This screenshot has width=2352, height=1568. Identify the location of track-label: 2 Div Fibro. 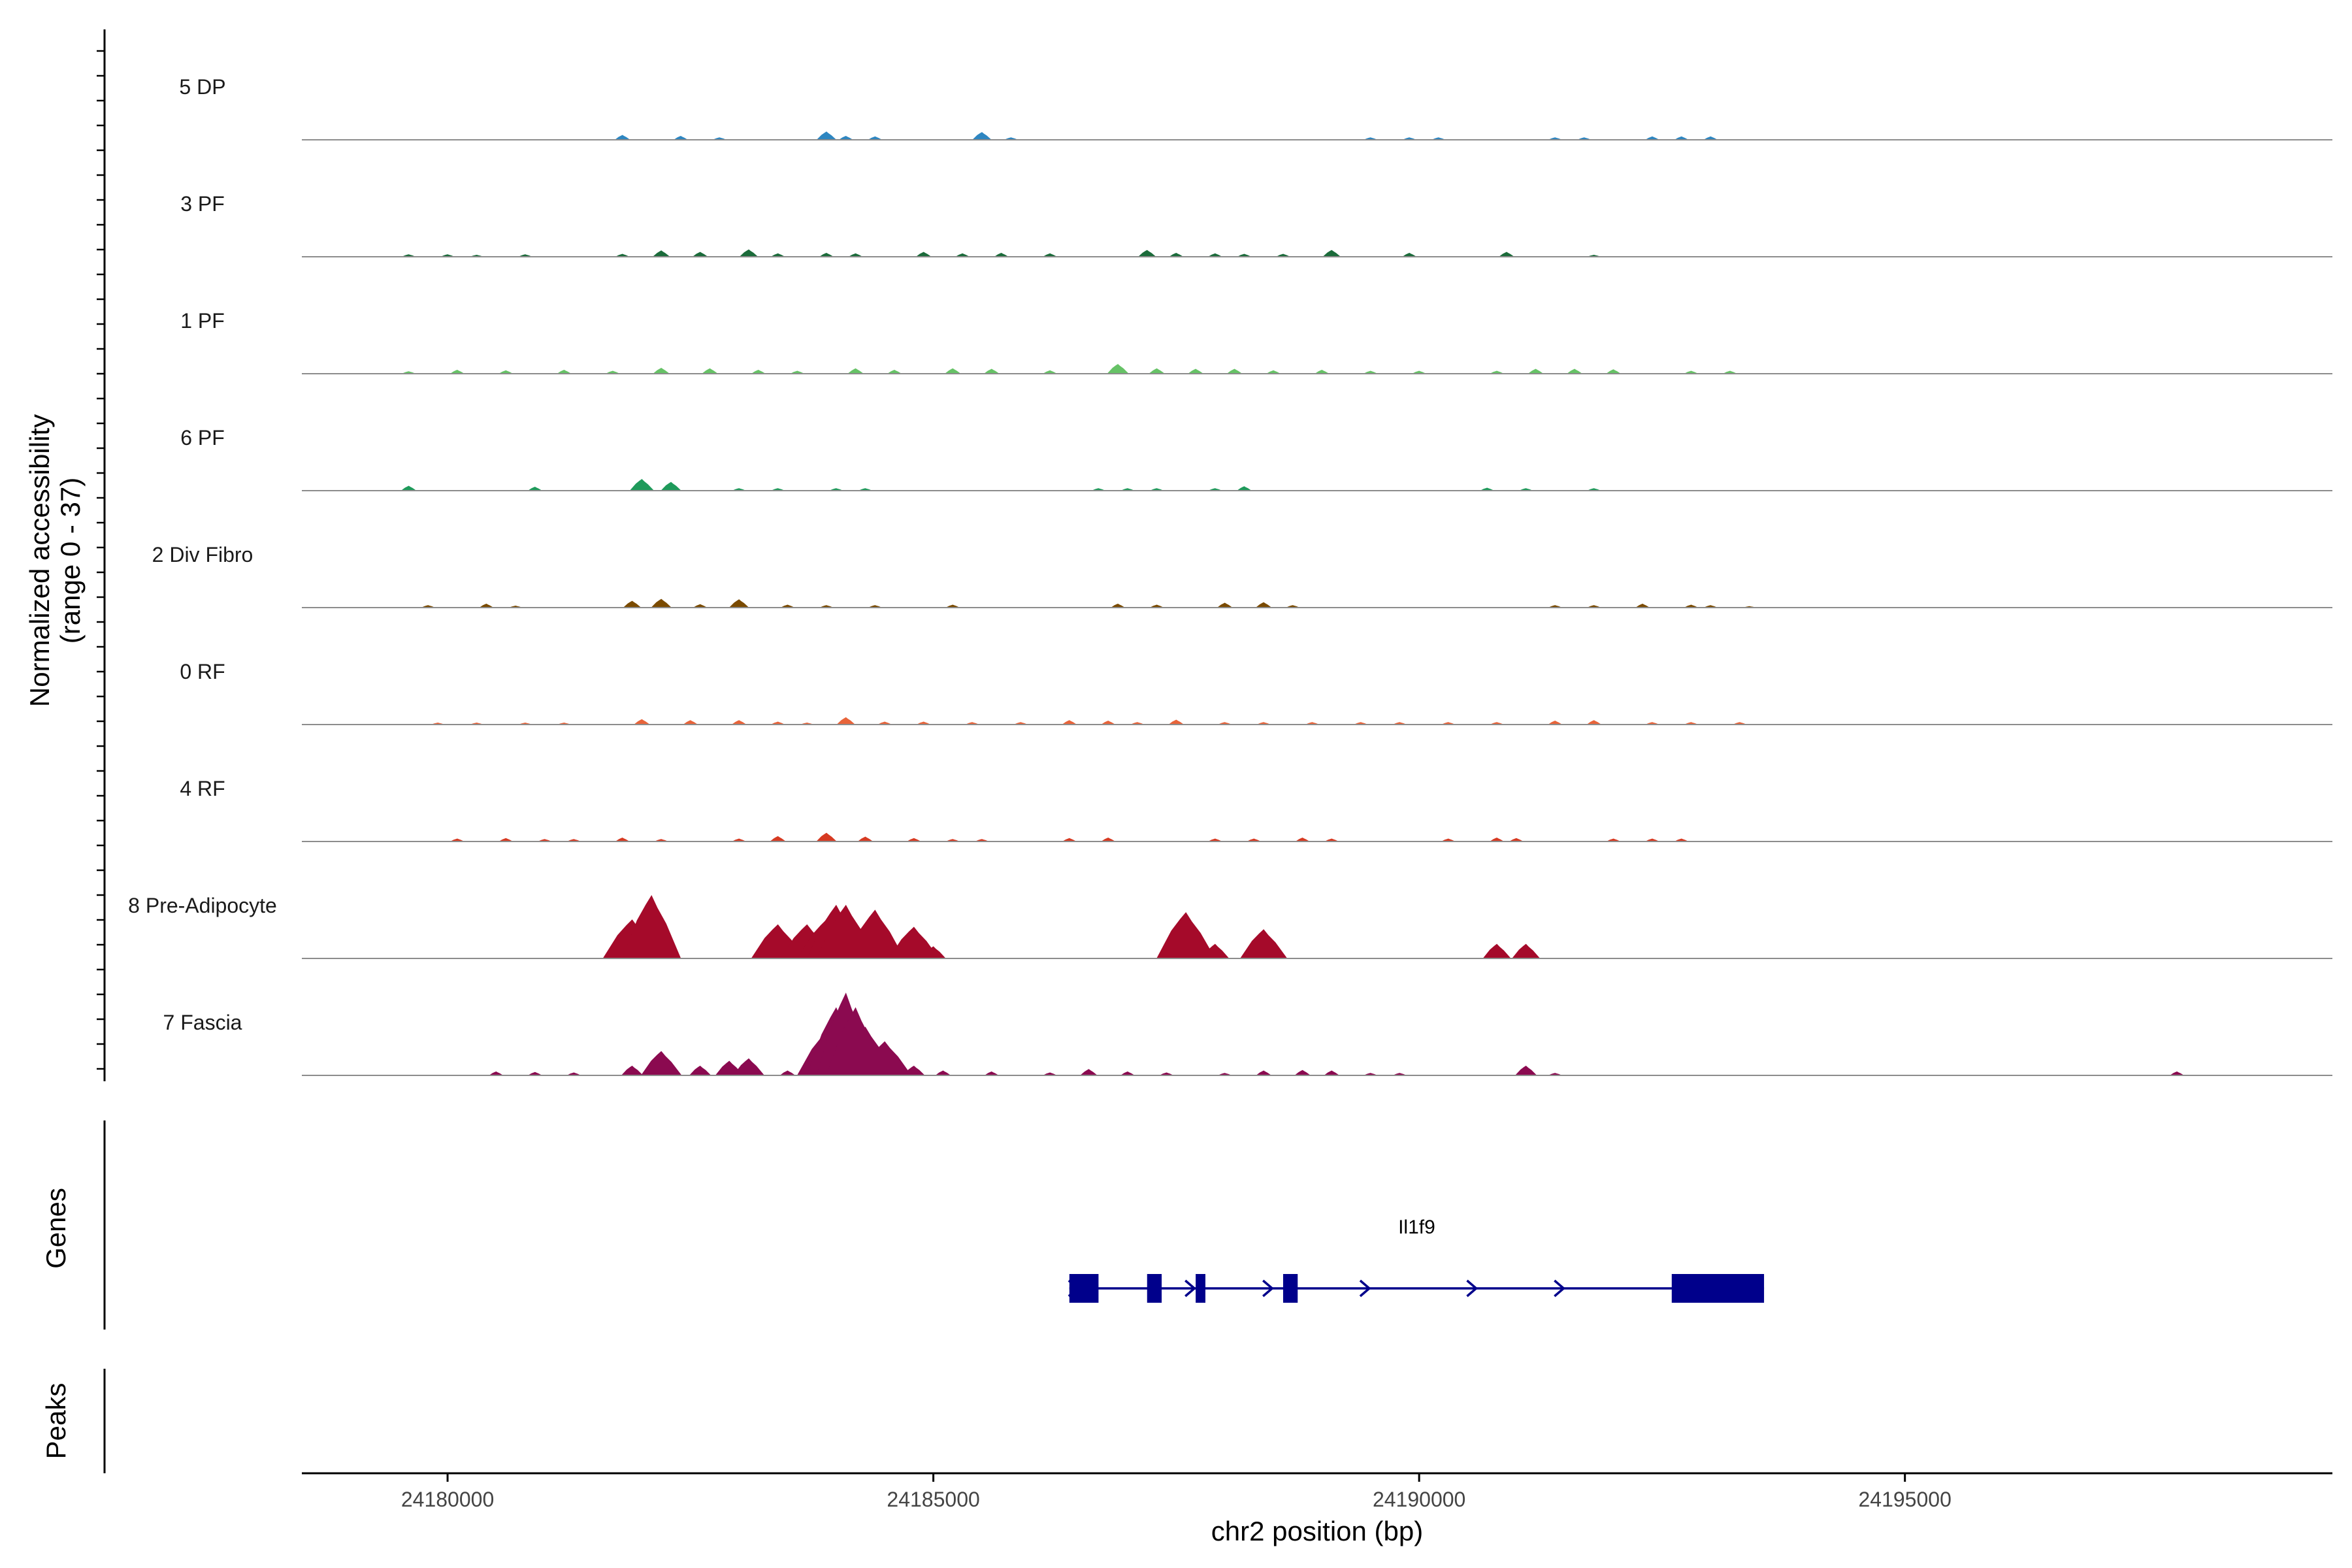
(202, 554).